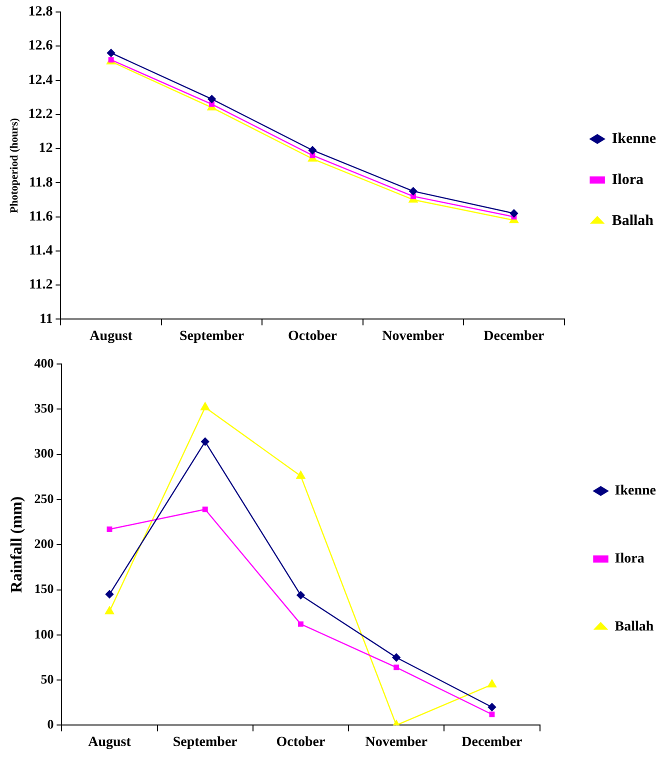 The height and width of the screenshot is (758, 670). Describe the element at coordinates (44, 453) in the screenshot. I see `y-tick-label: 300` at that location.